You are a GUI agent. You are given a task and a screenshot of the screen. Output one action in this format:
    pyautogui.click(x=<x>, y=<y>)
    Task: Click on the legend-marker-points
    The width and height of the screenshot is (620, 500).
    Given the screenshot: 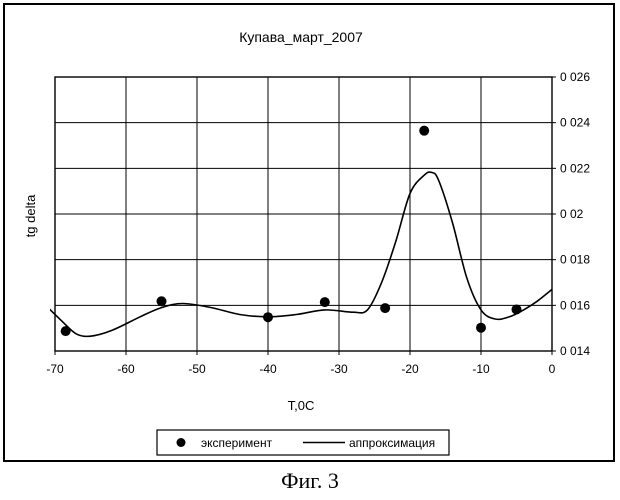 What is the action you would take?
    pyautogui.click(x=181, y=442)
    